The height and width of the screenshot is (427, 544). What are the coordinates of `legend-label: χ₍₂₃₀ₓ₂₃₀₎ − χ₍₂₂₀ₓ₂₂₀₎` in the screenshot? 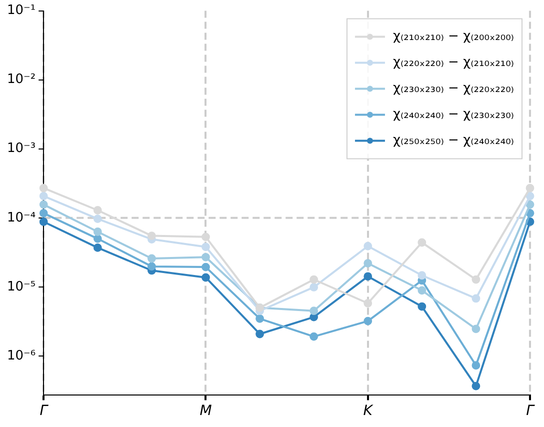 It's located at (453, 88).